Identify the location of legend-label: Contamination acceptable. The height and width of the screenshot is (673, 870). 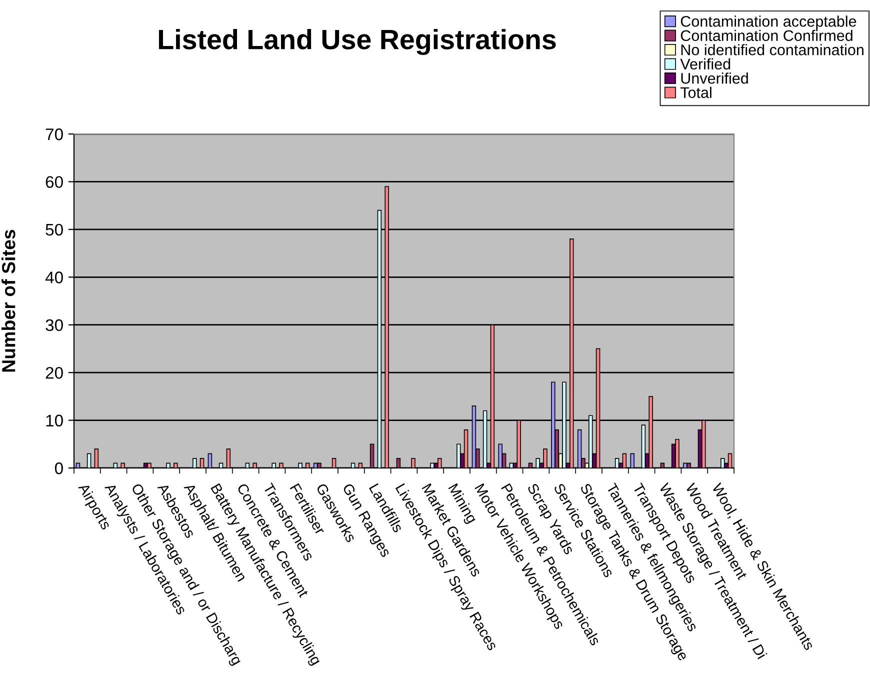
(768, 23).